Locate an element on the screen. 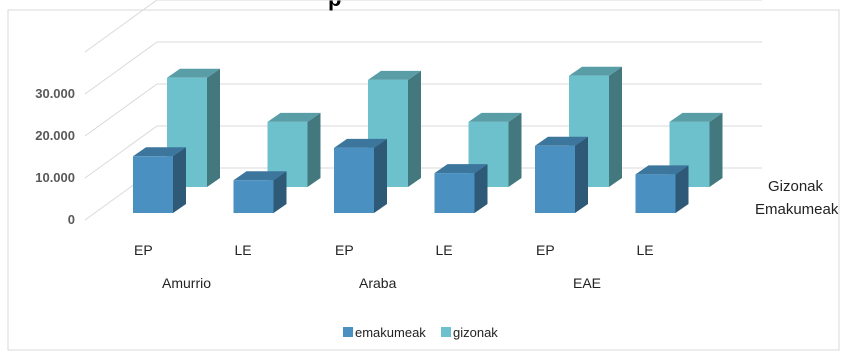  bar-gizonak-4-top is located at coordinates (595, 71).